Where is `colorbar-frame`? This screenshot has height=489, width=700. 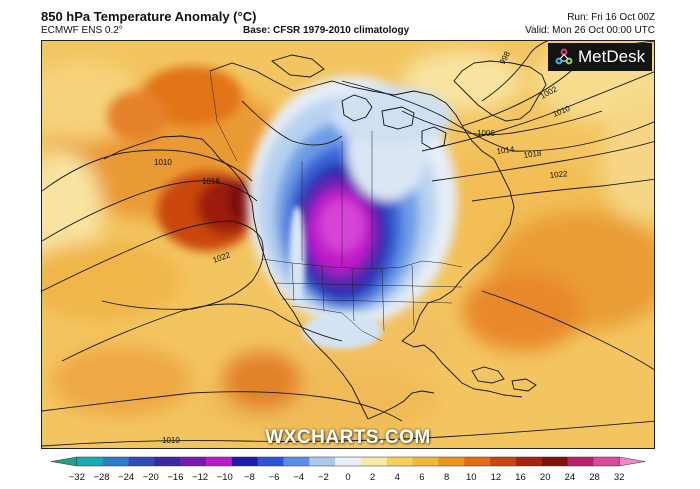
colorbar-frame is located at coordinates (348, 461).